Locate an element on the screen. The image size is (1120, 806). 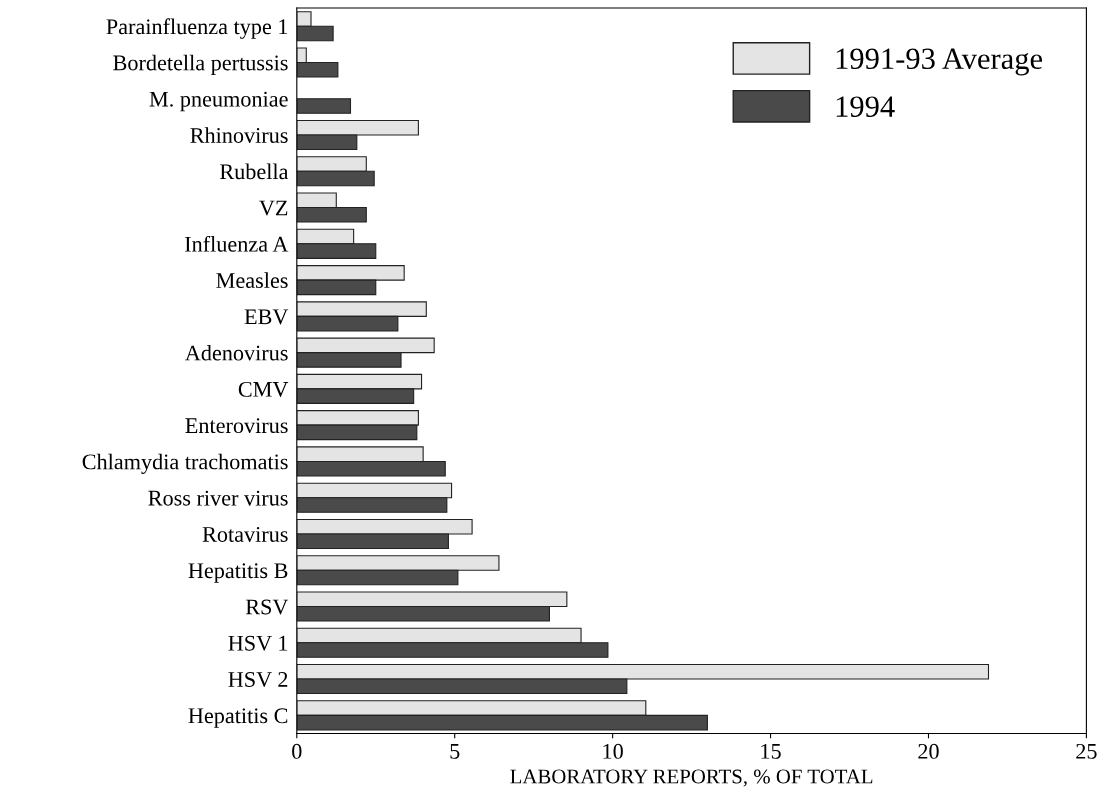
y-tick-label: Hepatitis C is located at coordinates (238, 718).